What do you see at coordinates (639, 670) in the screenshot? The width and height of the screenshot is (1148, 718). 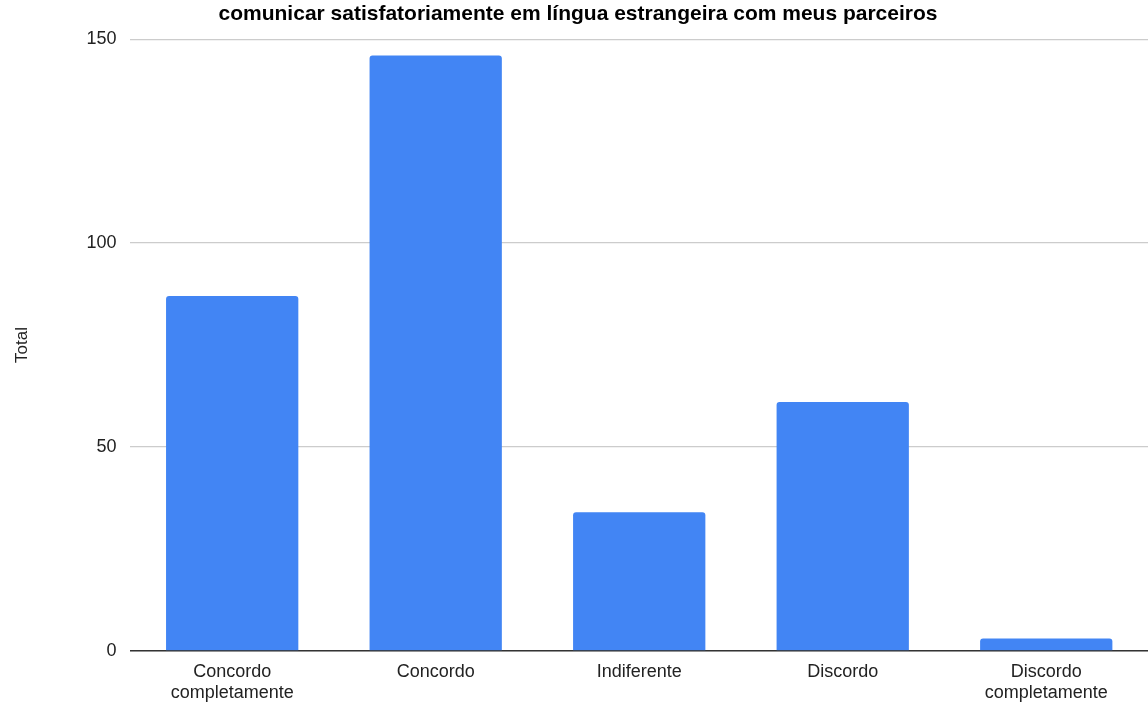 I see `x-tick-label: Indiferente` at bounding box center [639, 670].